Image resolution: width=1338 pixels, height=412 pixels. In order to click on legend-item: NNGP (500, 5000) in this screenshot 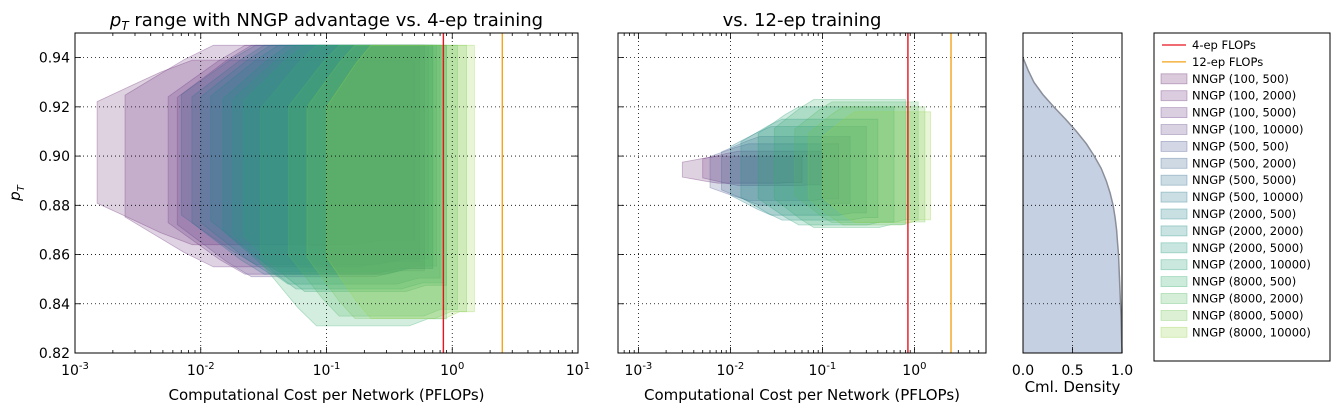, I will do `click(1228, 180)`.